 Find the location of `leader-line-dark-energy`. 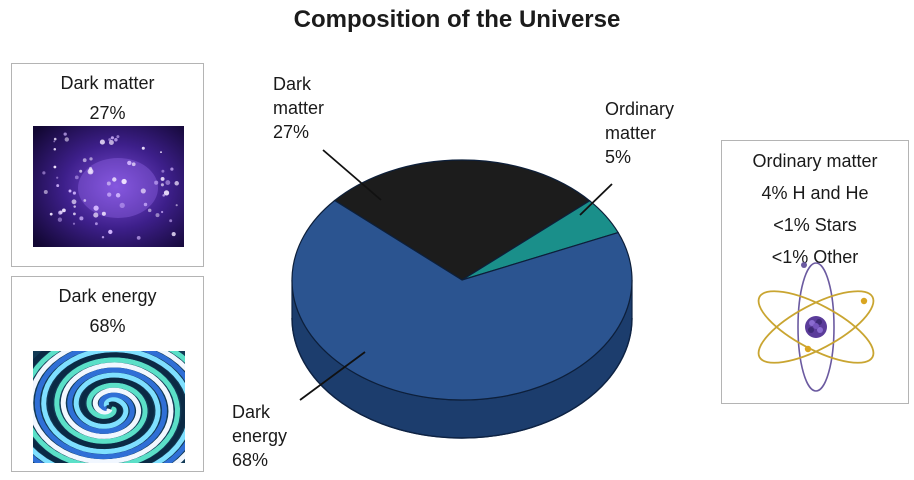

leader-line-dark-energy is located at coordinates (332, 376).